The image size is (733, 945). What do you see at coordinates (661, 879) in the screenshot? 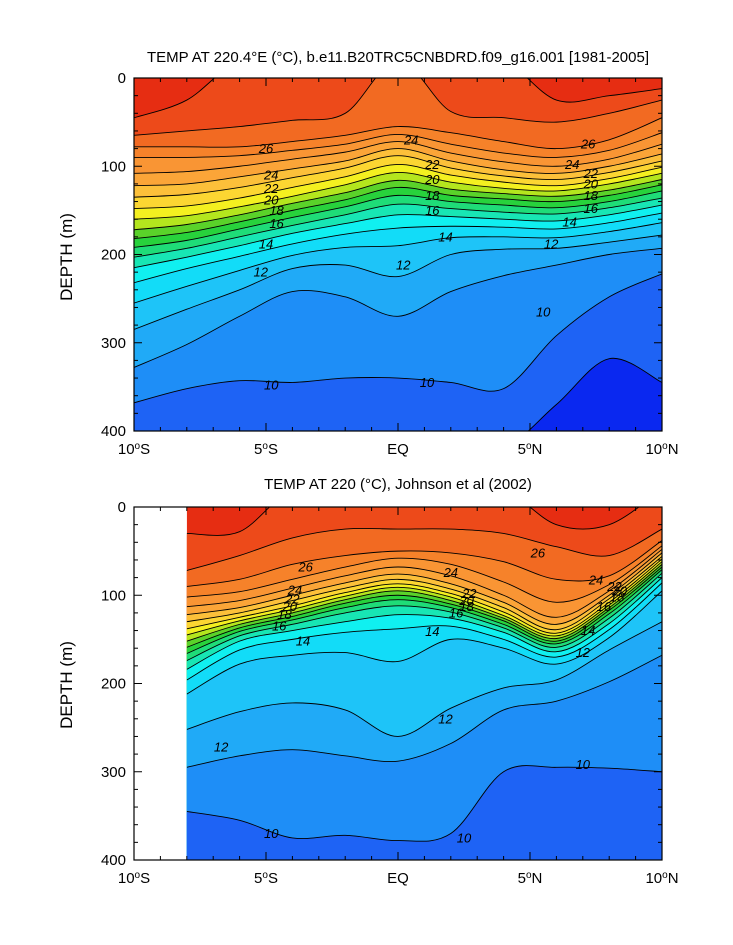
I see `x-tick-label: 10oN` at bounding box center [661, 879].